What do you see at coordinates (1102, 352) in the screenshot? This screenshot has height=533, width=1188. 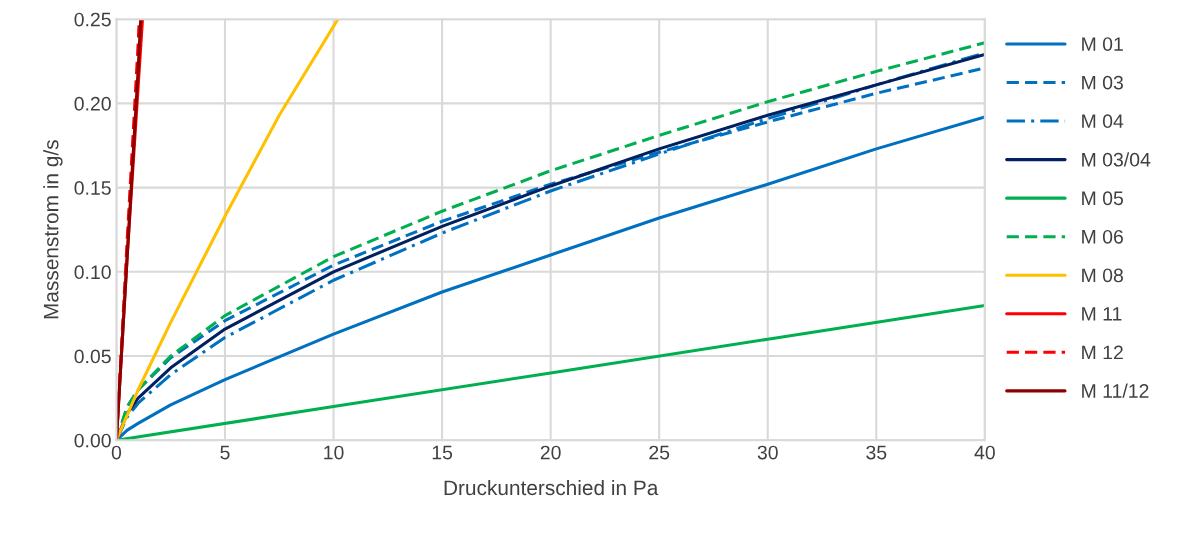 I see `legend-label: M 12` at bounding box center [1102, 352].